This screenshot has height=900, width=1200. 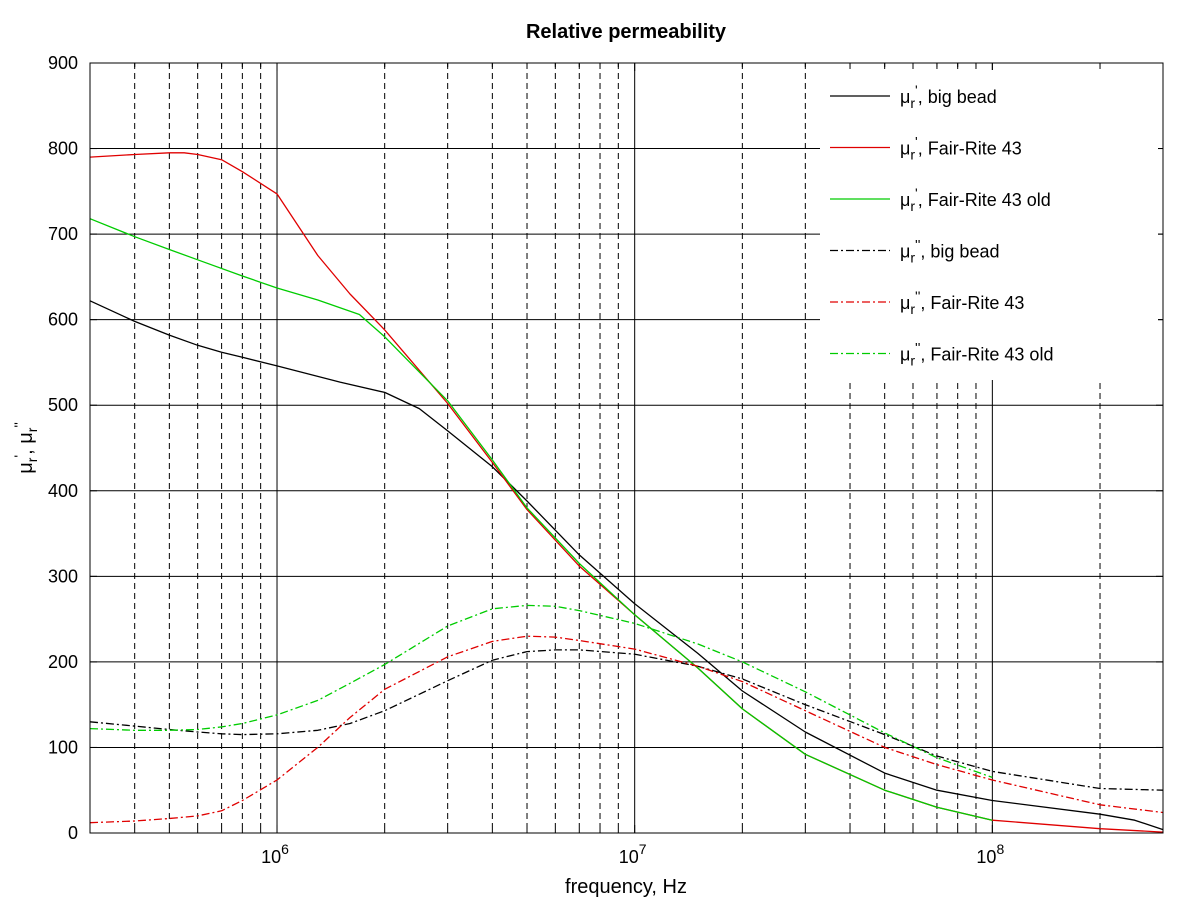 I want to click on x-tick-label: 10⁶, so click(x=275, y=854).